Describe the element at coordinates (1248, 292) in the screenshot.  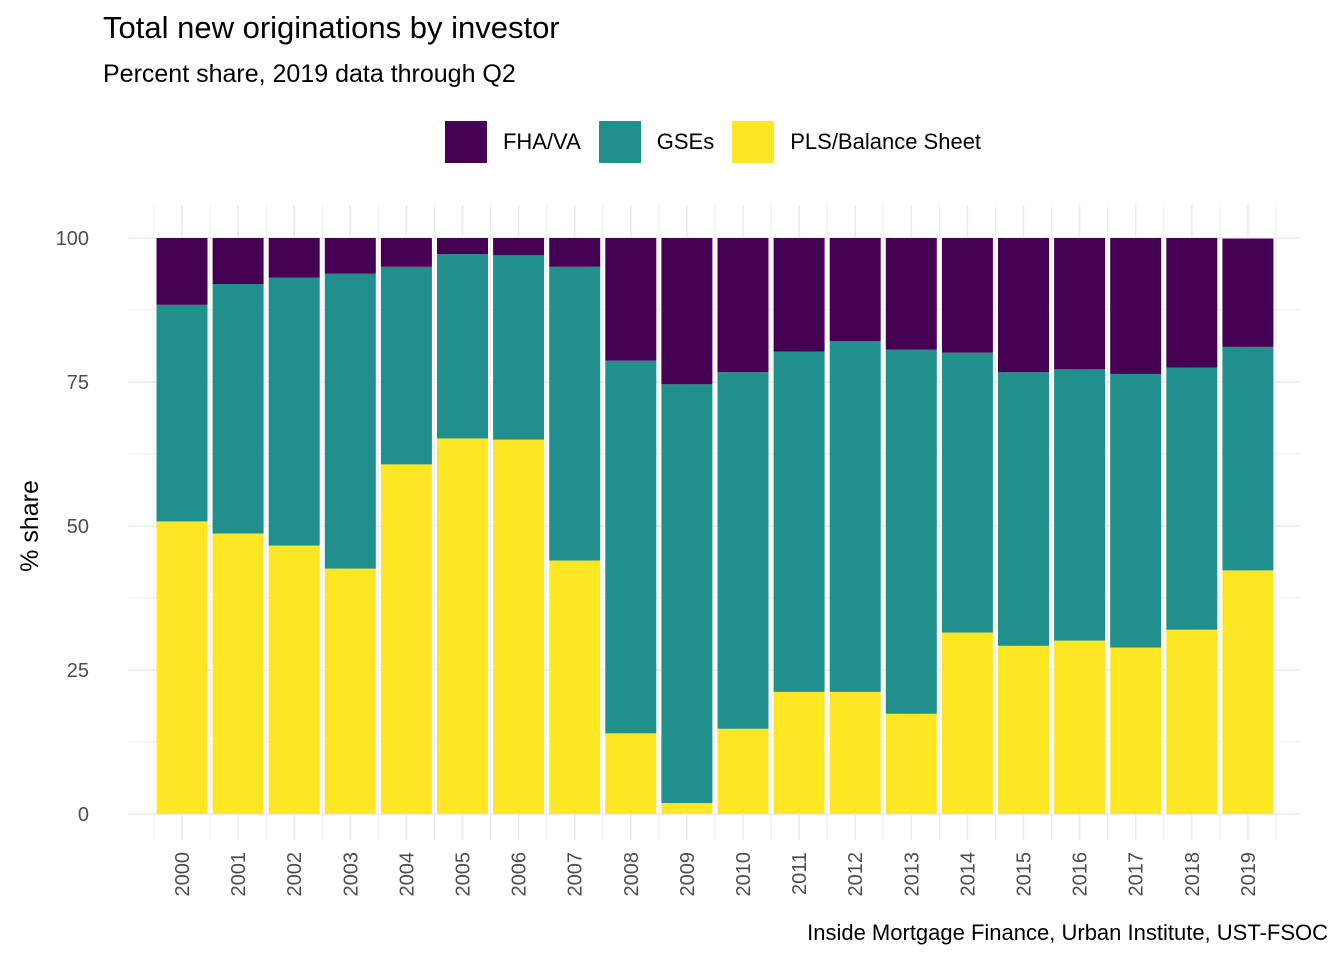
I see `bar-fha-va-2019` at that location.